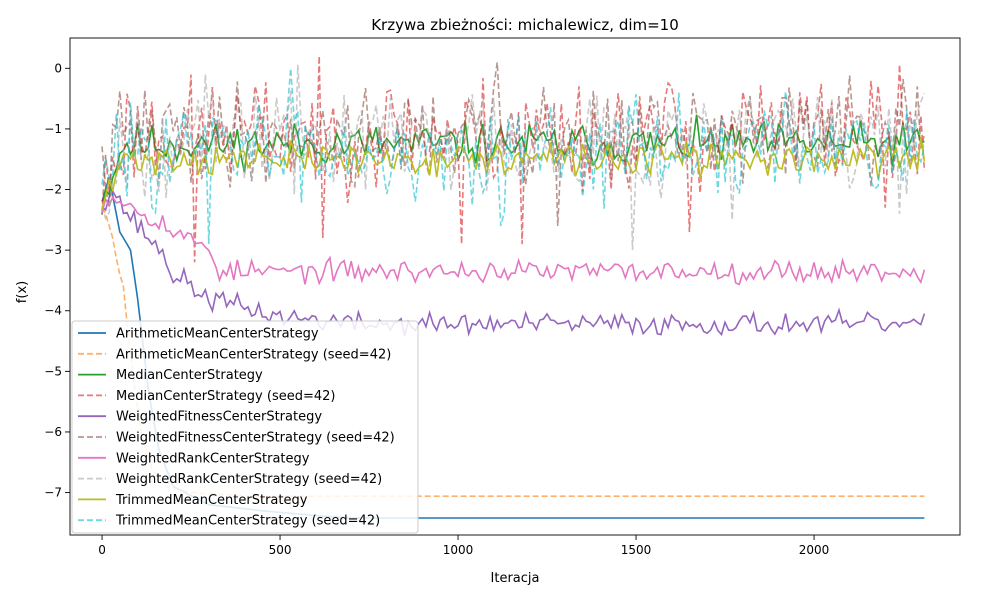  I want to click on legend-label: MedianCenterStrategy, so click(189, 375).